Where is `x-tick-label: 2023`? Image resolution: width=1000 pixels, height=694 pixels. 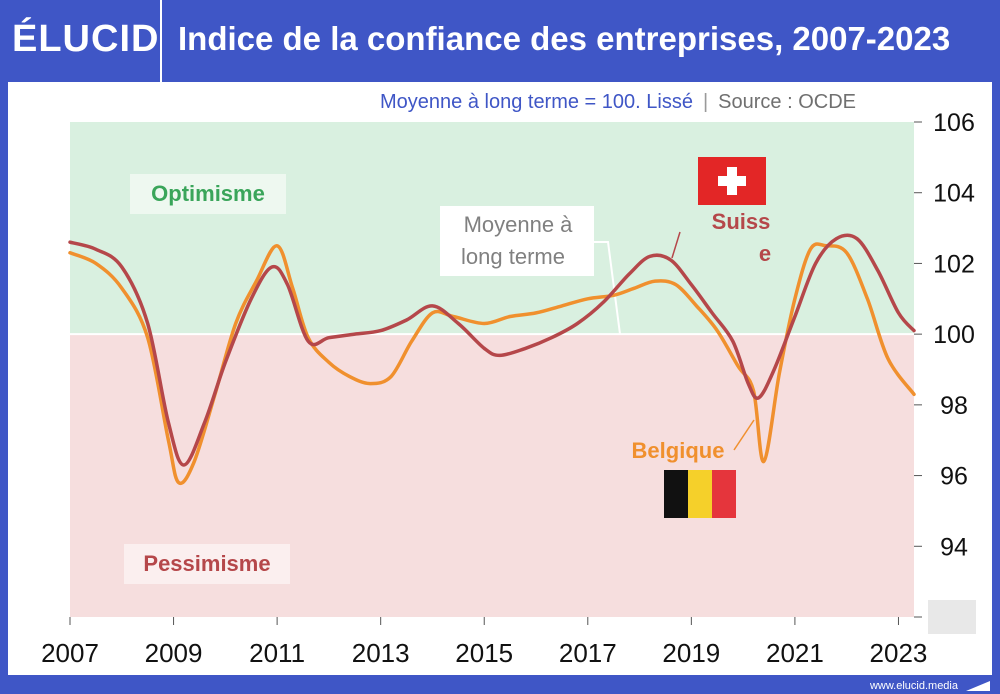
x-tick-label: 2023 is located at coordinates (899, 653).